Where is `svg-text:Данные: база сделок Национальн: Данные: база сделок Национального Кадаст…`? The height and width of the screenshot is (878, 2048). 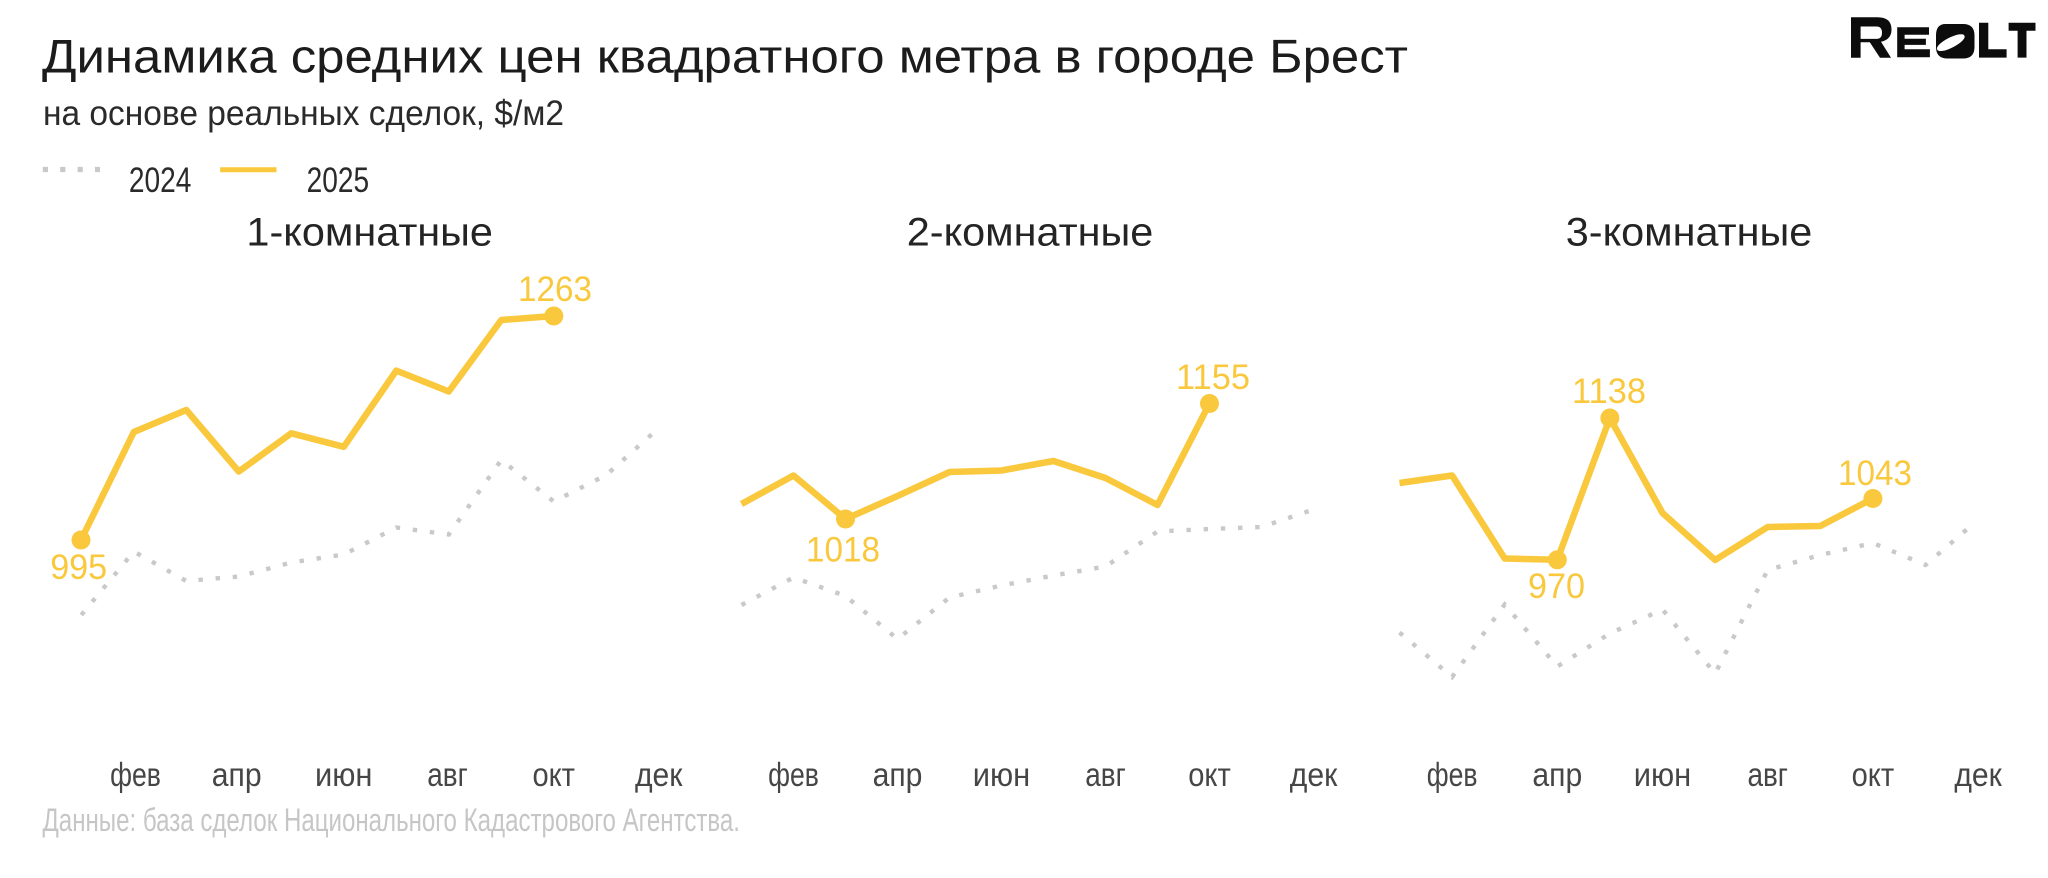 svg-text:Данные: база сделок Национальн: Данные: база сделок Национального Кадаст… is located at coordinates (392, 820).